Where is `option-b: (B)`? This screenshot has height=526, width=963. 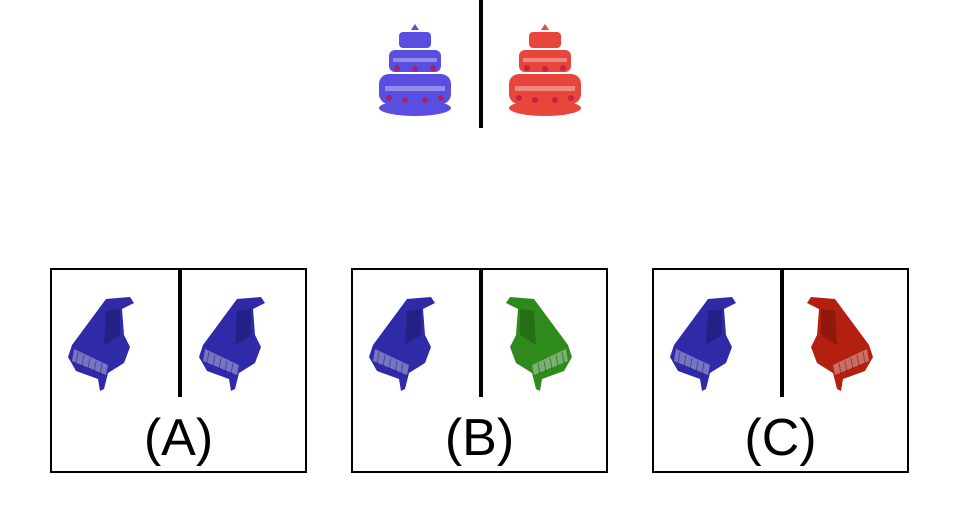
option-b: (B) is located at coordinates (479, 370).